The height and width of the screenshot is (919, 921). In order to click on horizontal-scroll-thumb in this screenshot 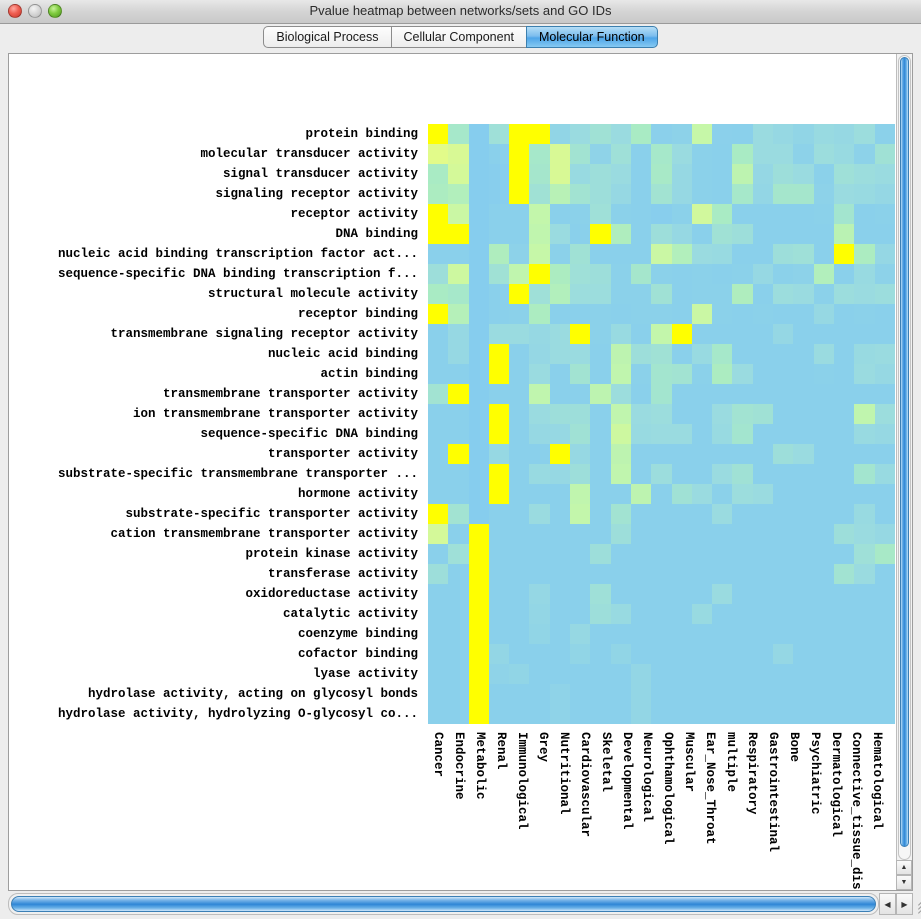, I will do `click(443, 904)`.